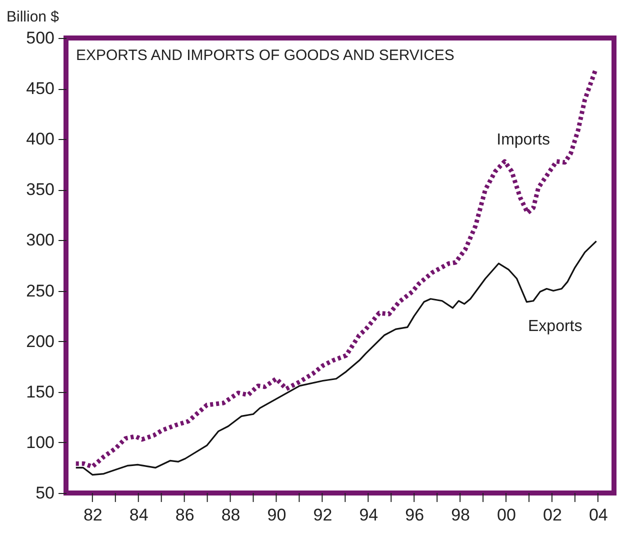  What do you see at coordinates (92, 515) in the screenshot?
I see `x-tick-label: 82` at bounding box center [92, 515].